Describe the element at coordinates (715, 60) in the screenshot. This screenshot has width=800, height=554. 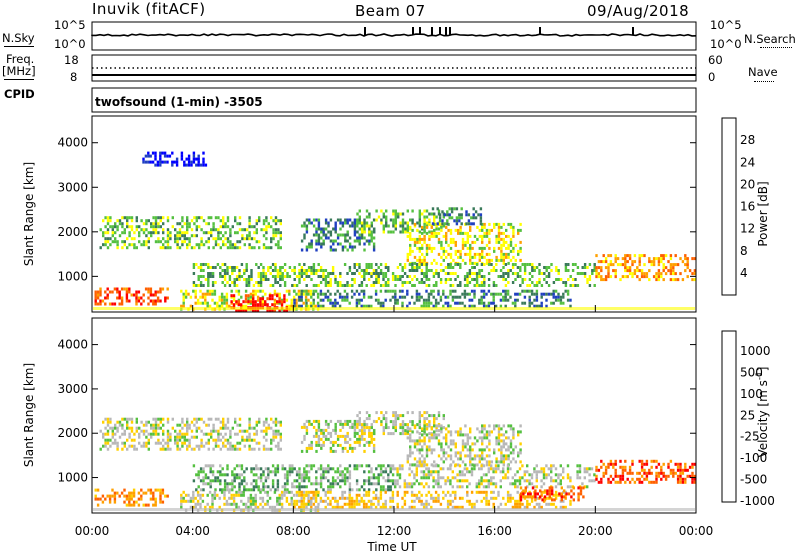
I see `nave-tick-top: 60` at that location.